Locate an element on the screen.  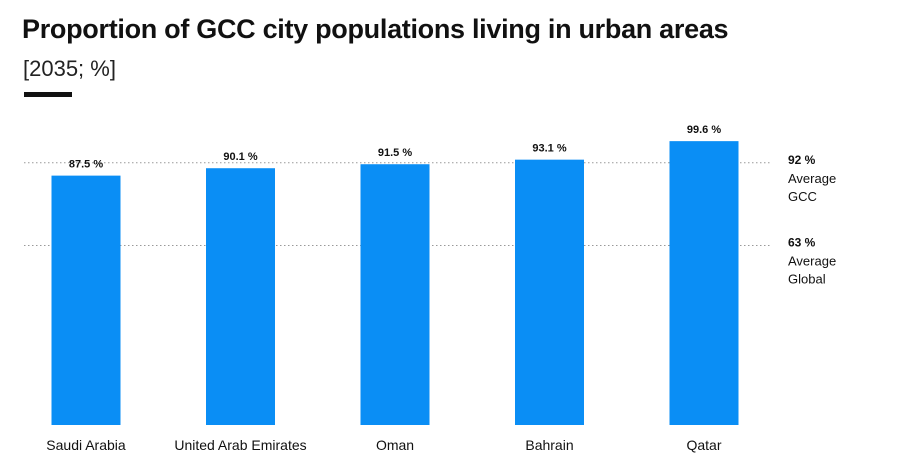
category-label: Saudi Arabia is located at coordinates (86, 445).